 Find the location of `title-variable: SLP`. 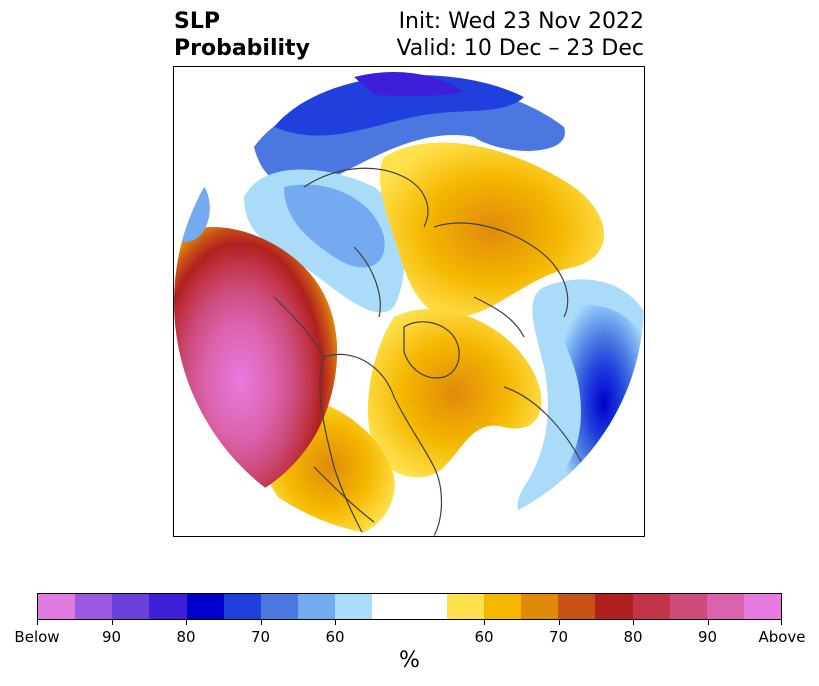

title-variable: SLP is located at coordinates (197, 21).